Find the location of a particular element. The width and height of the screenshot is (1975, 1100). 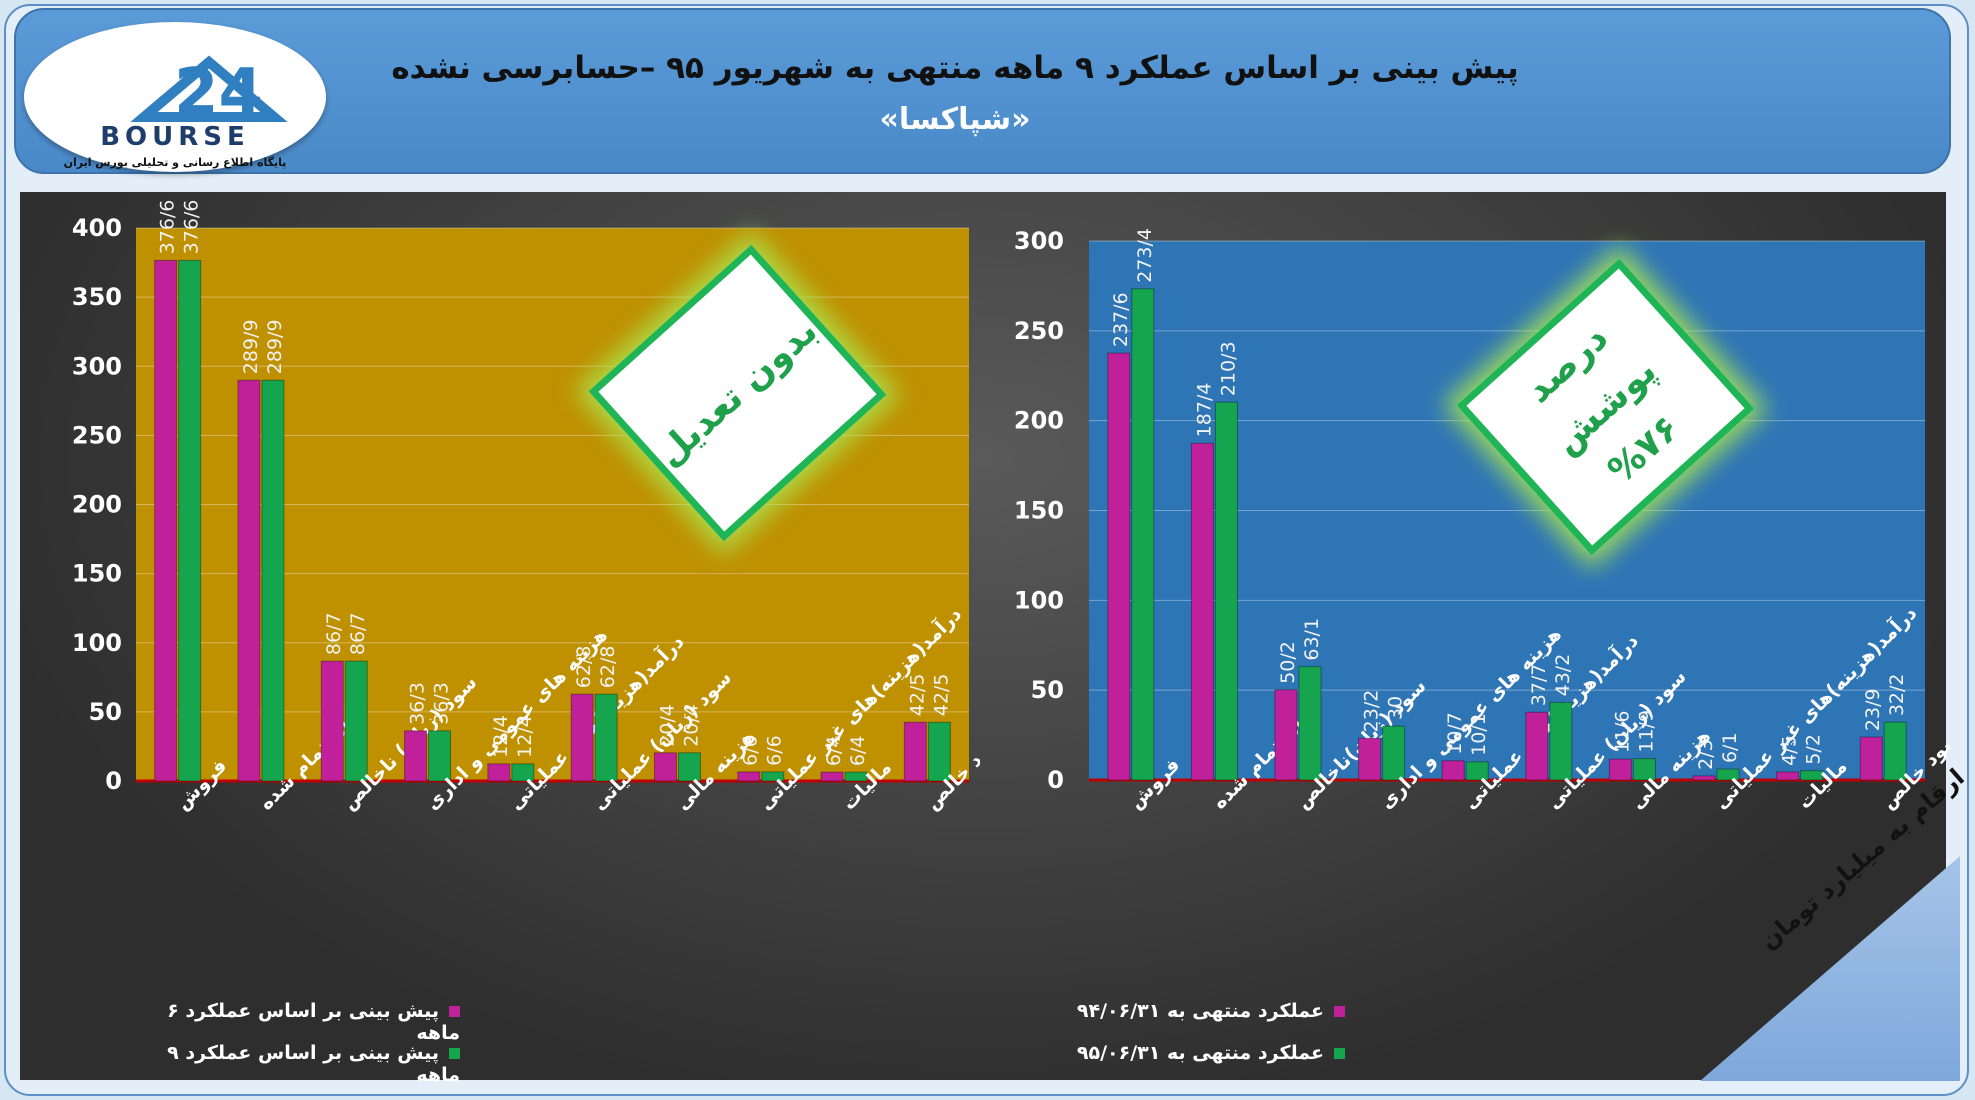

legend-left-1: پیش بینی بر اساس عملکرد ۶ ماهه is located at coordinates (300, 1022).